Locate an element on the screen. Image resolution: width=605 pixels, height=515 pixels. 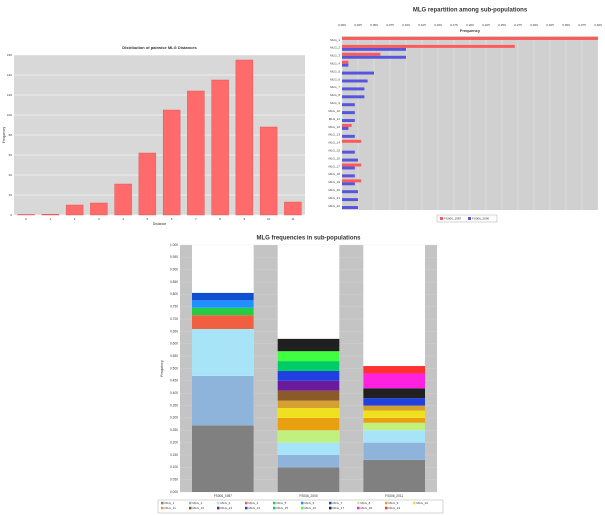
x-tick-label: 3 is located at coordinates (99, 219).